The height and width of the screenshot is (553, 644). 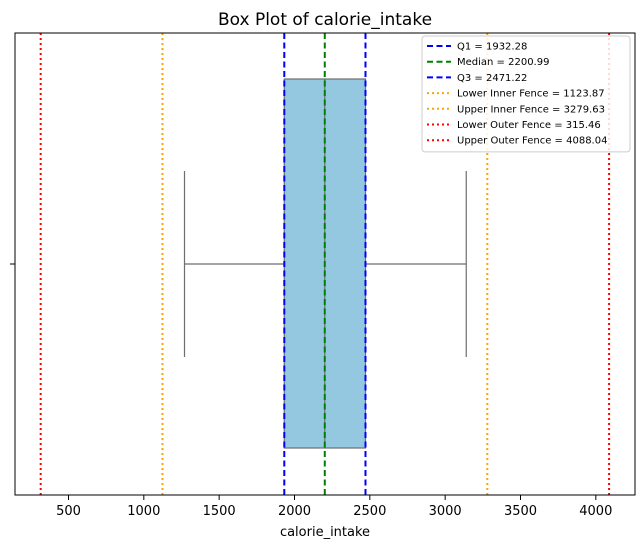 I want to click on x-tick-label: 3000, so click(x=445, y=511).